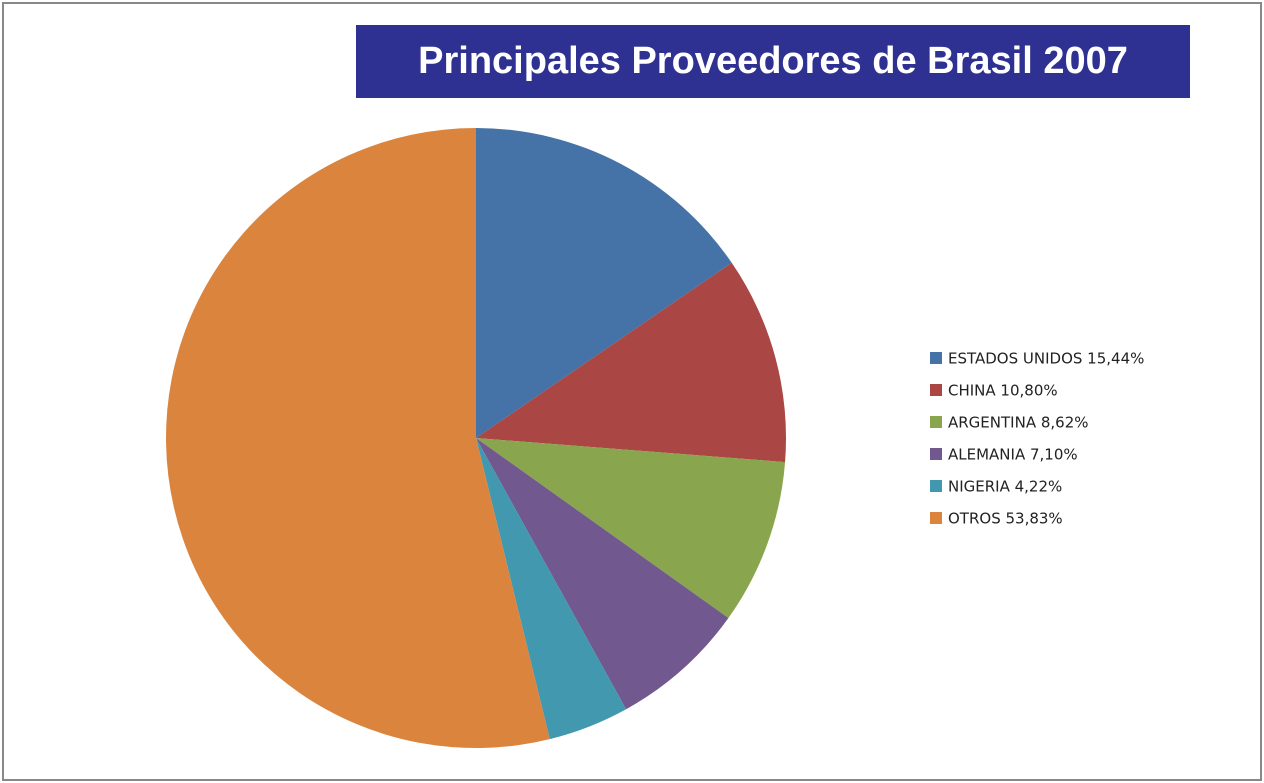 The width and height of the screenshot is (1264, 783). I want to click on legend-label: ESTADOS UNIDOS 15,44%, so click(1046, 359).